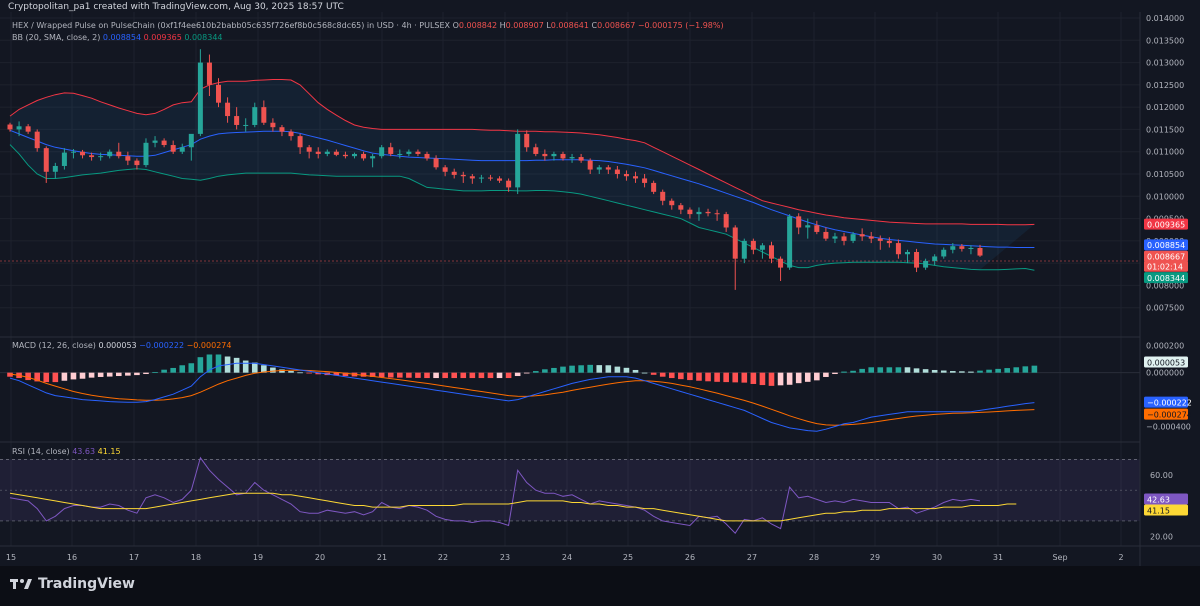  What do you see at coordinates (42, 451) in the screenshot?
I see `rsi-legend-label: RSI (14, close)` at bounding box center [42, 451].